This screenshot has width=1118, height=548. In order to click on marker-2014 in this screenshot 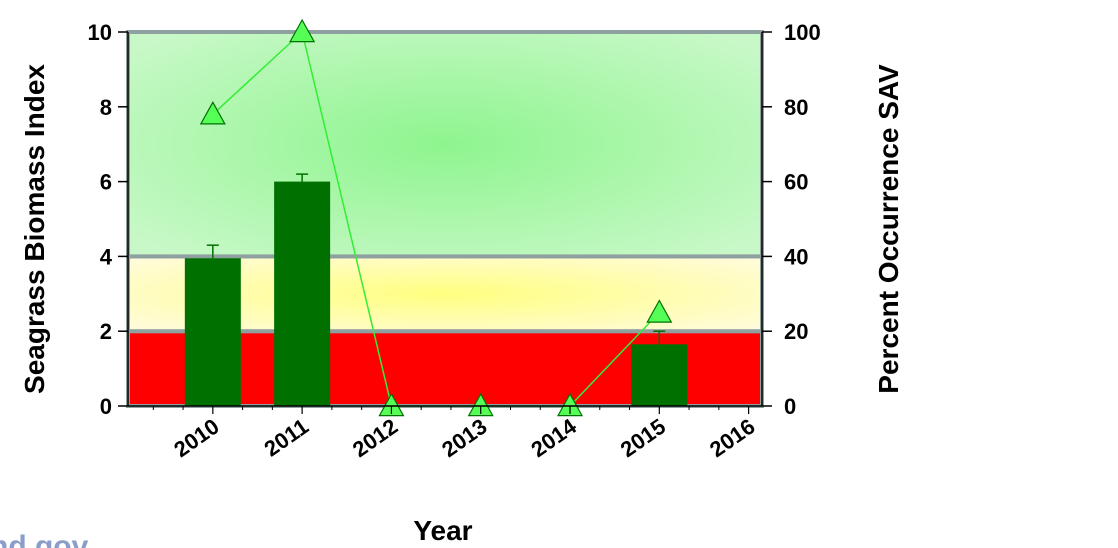, I will do `click(570, 404)`.